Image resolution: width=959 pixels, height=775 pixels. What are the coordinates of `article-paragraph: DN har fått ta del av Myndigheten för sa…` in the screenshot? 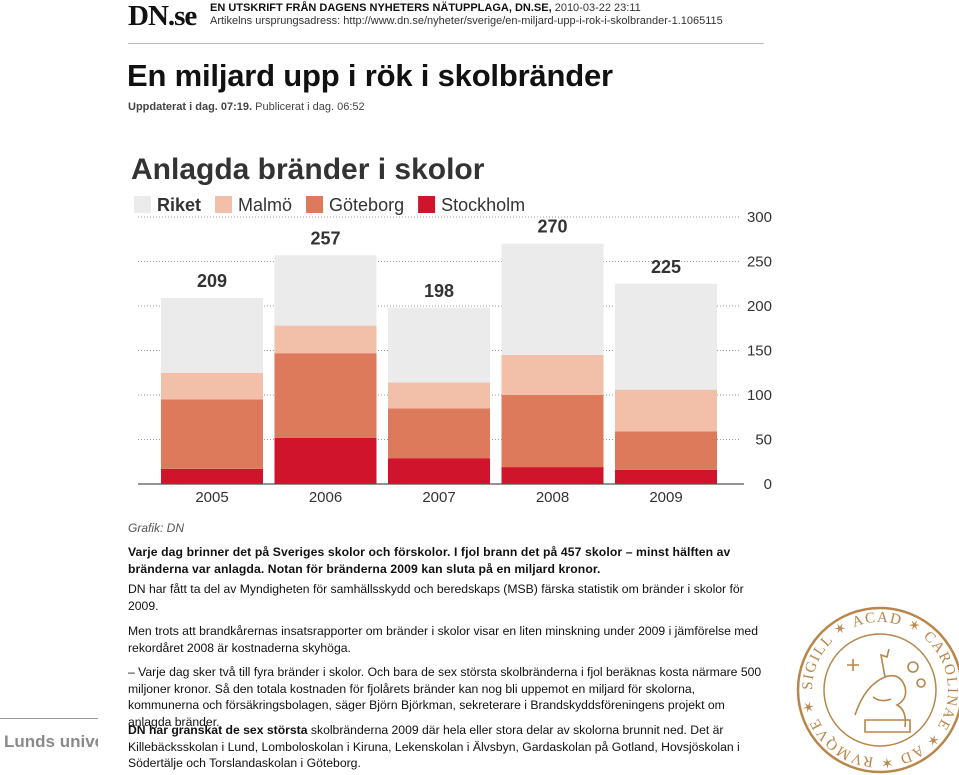 It's located at (436, 597).